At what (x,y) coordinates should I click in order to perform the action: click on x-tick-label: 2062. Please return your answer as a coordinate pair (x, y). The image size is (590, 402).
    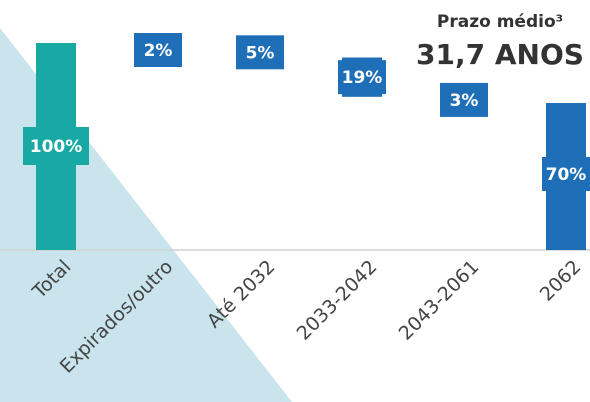
    Looking at the image, I should click on (561, 281).